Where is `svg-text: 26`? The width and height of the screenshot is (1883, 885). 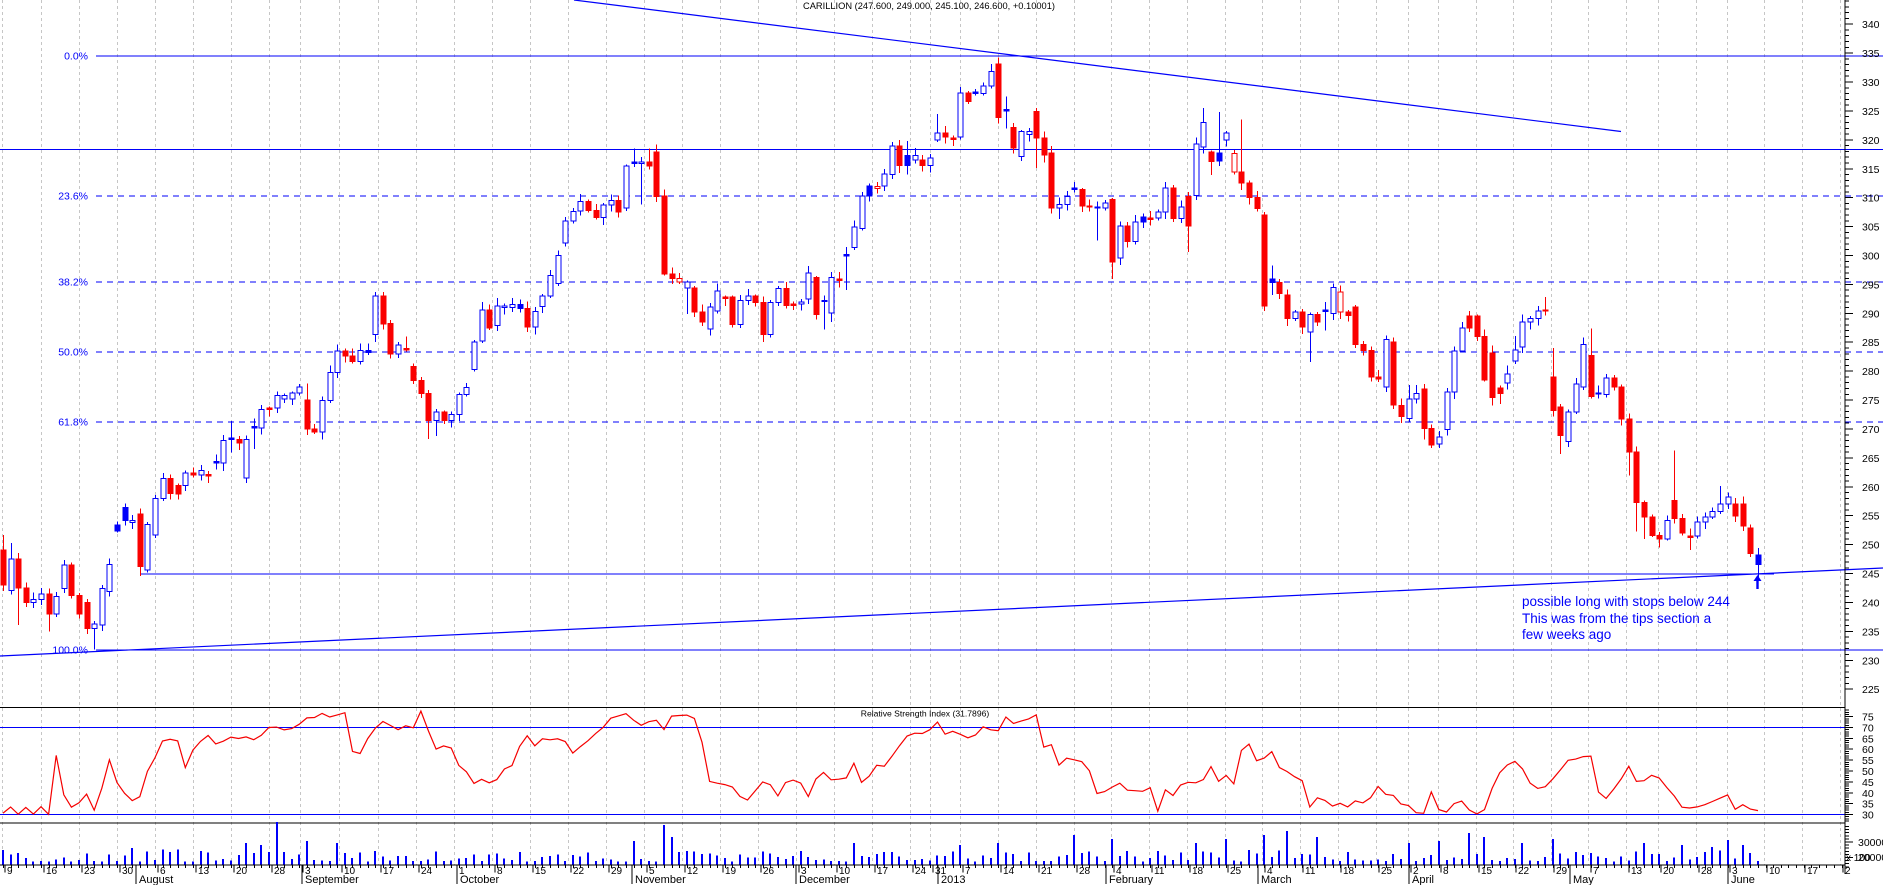 svg-text: 26 is located at coordinates (769, 871).